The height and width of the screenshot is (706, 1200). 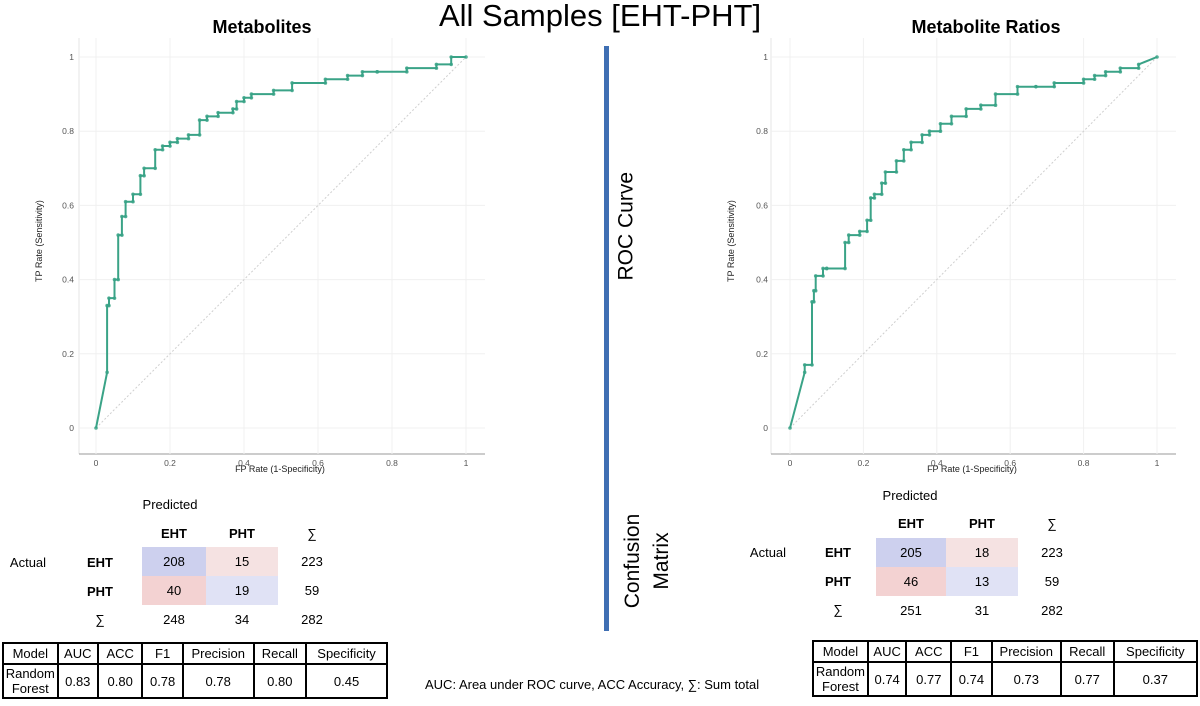 I want to click on cm-row-eht: EHT, so click(x=100, y=562).